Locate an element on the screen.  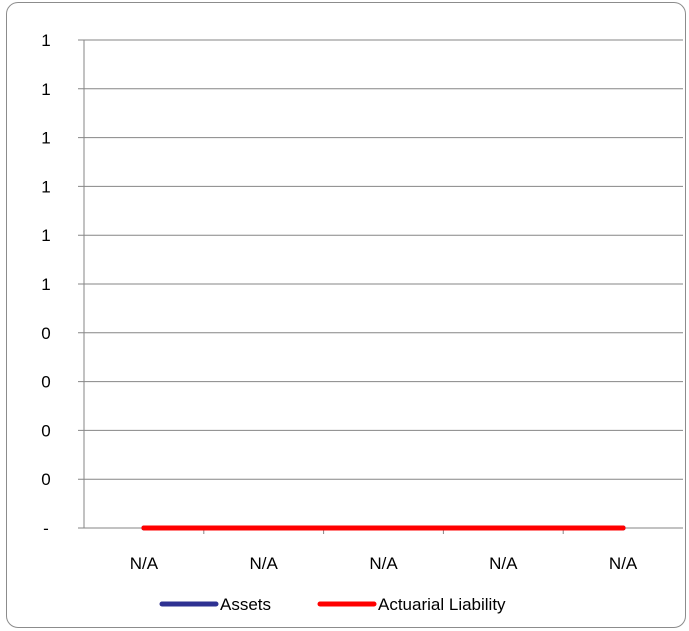
x-axis-tick-labels: N/A N/A N/A N/A N/A is located at coordinates (384, 563).